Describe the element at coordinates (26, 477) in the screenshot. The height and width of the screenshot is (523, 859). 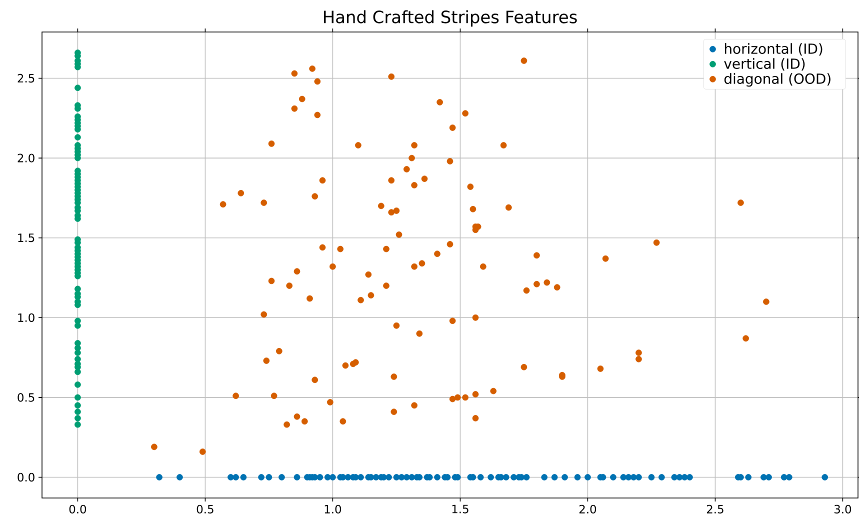
I see `y-tick-label: 0.0` at that location.